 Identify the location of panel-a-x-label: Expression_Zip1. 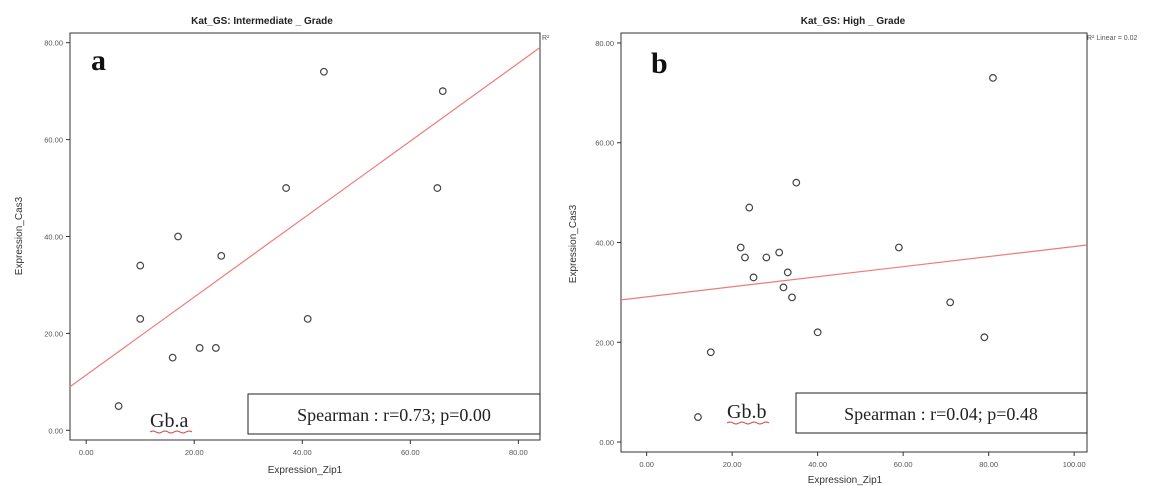
(305, 470).